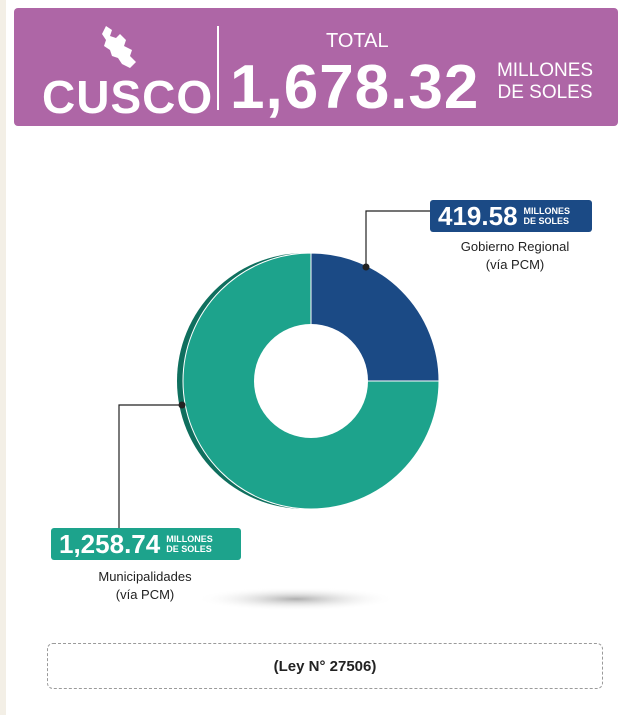  I want to click on header-divider, so click(218, 68).